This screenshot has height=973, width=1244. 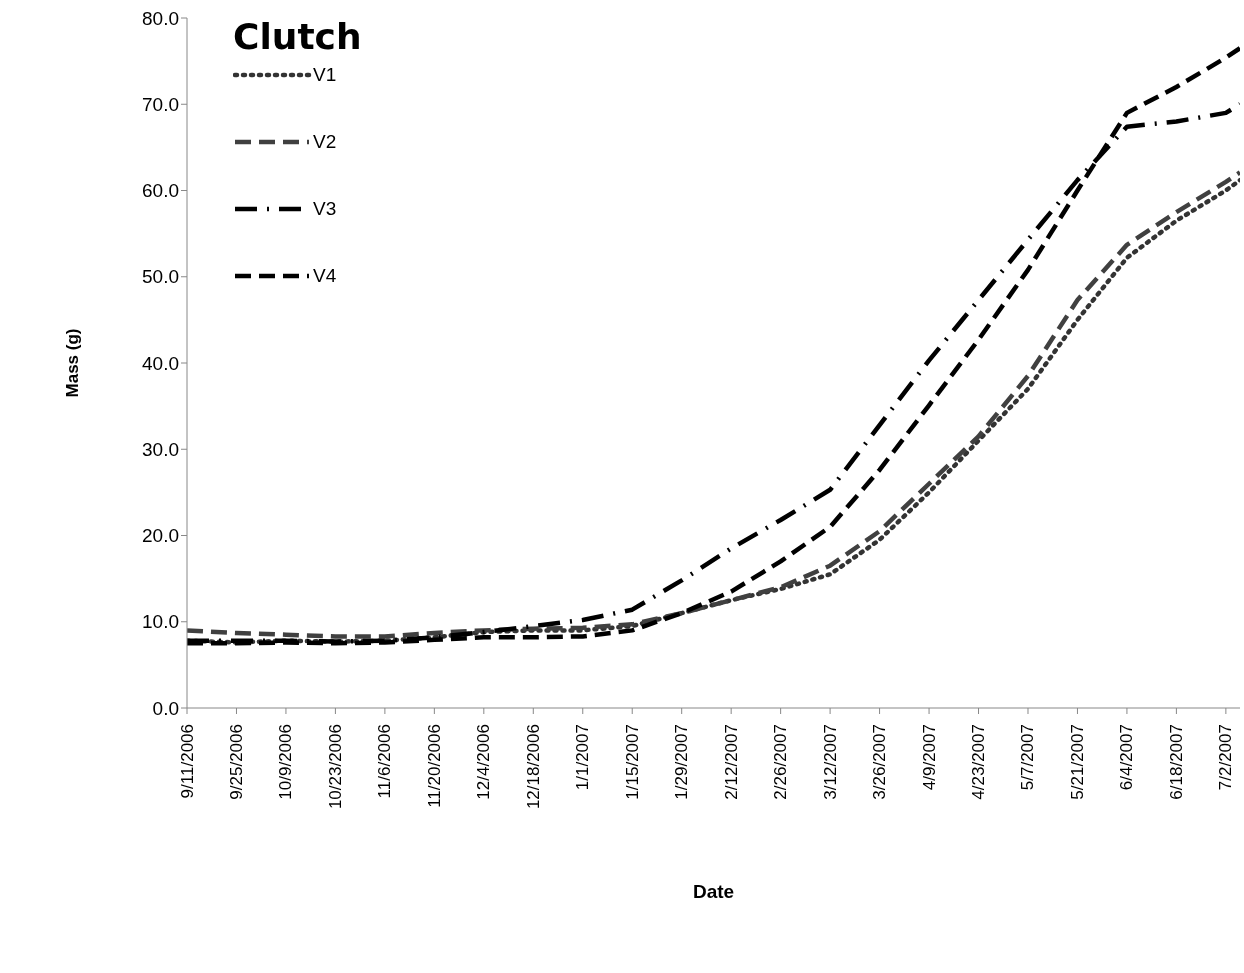 What do you see at coordinates (1226, 757) in the screenshot?
I see `x-tick-label: 7/2/2007` at bounding box center [1226, 757].